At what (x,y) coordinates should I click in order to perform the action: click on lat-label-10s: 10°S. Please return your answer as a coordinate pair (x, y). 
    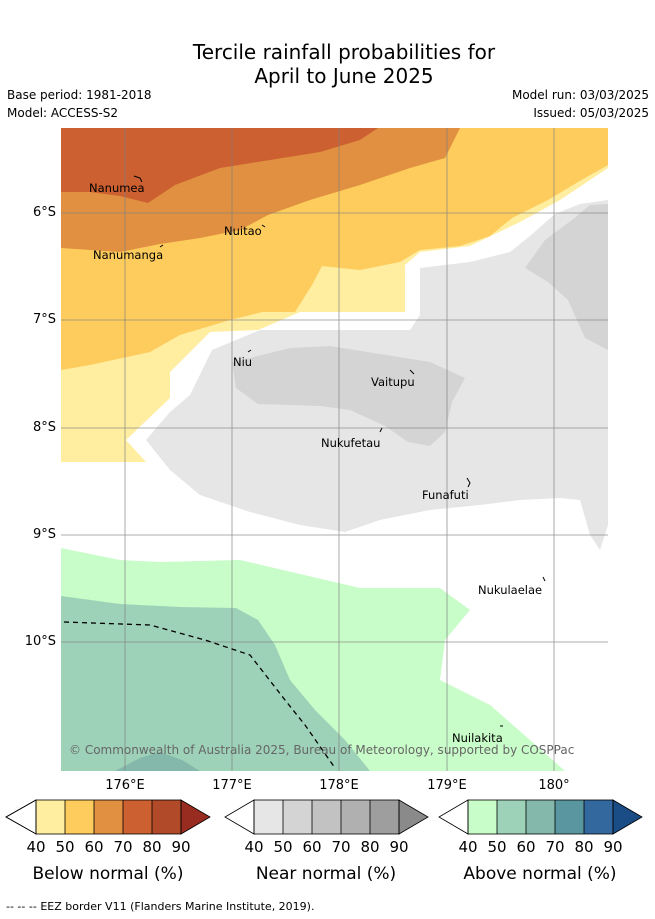
    Looking at the image, I should click on (40, 641).